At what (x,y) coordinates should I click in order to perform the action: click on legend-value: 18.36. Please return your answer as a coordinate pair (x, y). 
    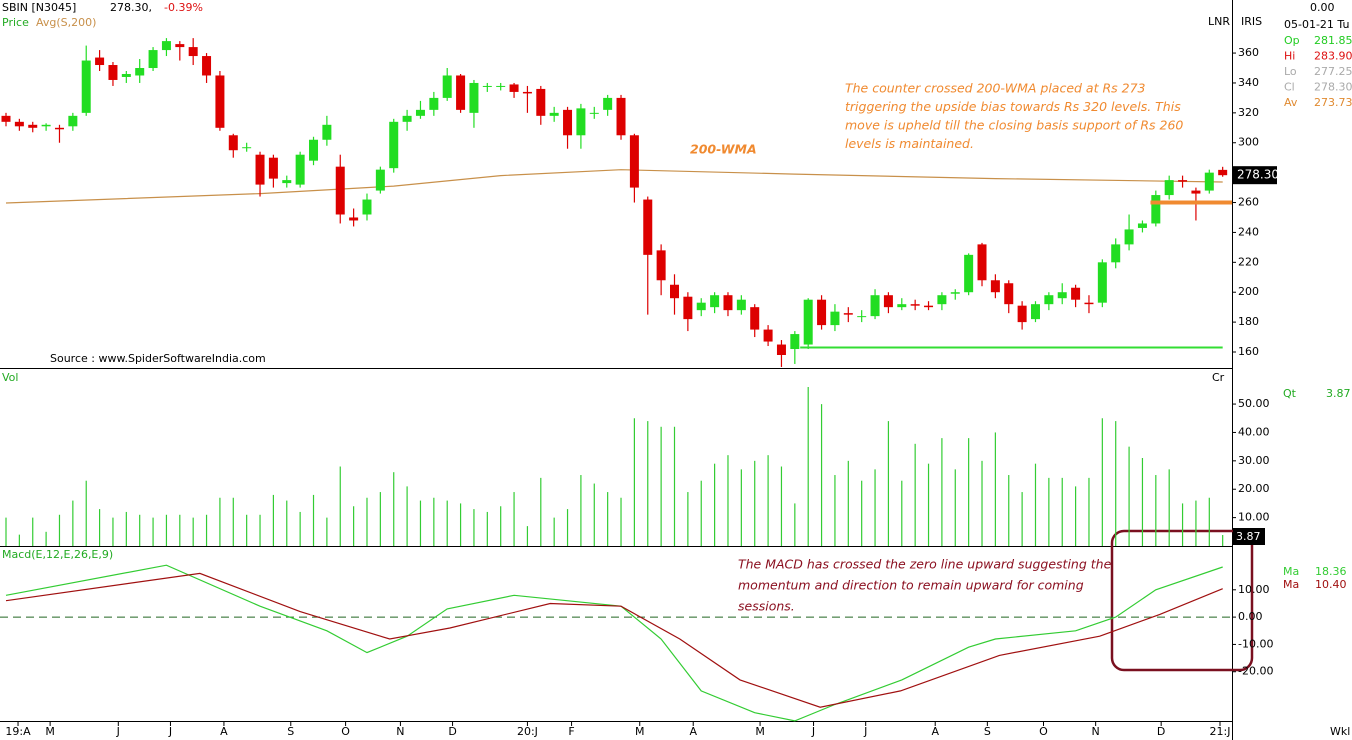
    Looking at the image, I should click on (1331, 571).